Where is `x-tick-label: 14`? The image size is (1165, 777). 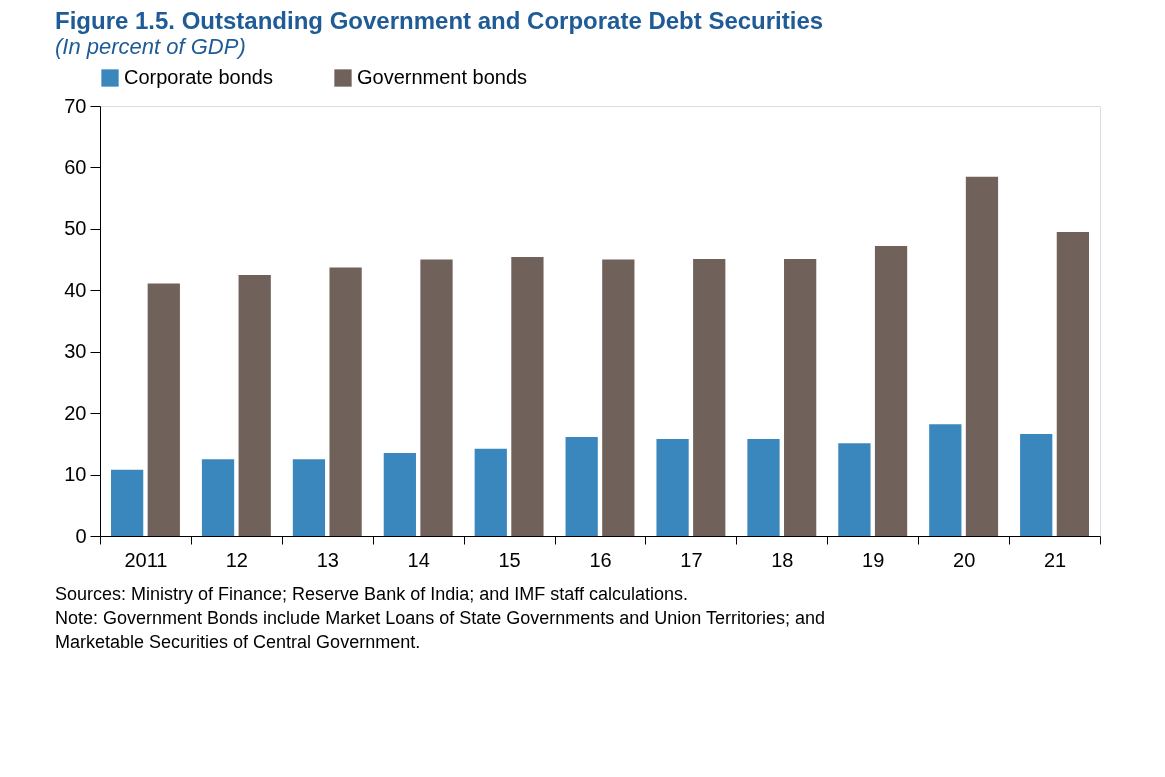
x-tick-label: 14 is located at coordinates (418, 559).